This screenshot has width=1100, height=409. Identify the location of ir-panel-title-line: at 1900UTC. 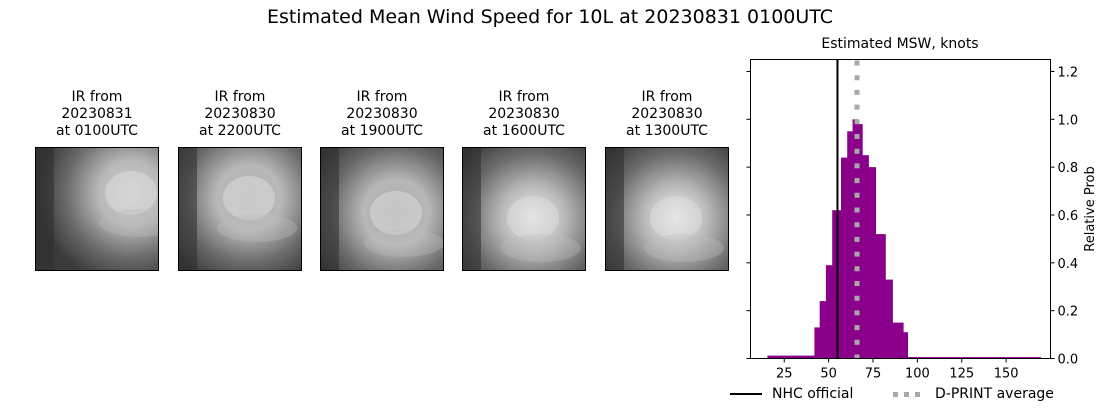
(382, 131).